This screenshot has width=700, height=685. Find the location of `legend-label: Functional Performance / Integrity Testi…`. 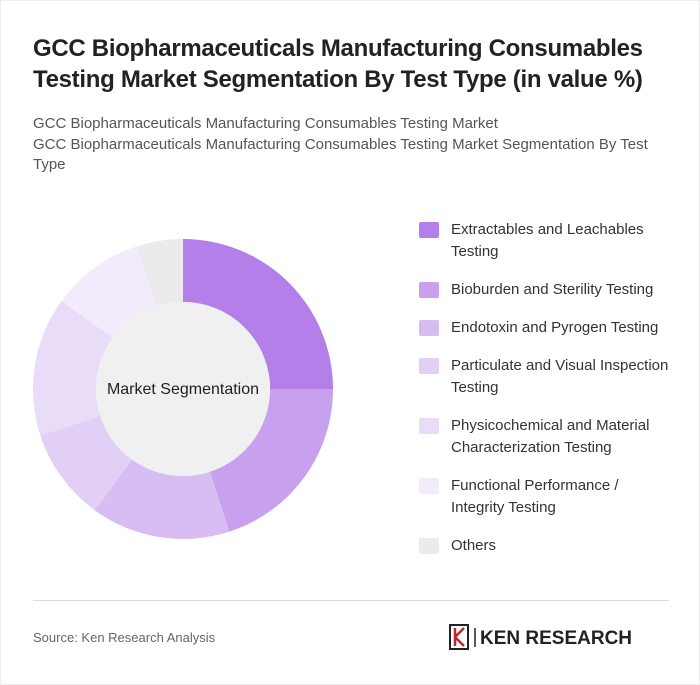

legend-label: Functional Performance / Integrity Testi… is located at coordinates (535, 496).